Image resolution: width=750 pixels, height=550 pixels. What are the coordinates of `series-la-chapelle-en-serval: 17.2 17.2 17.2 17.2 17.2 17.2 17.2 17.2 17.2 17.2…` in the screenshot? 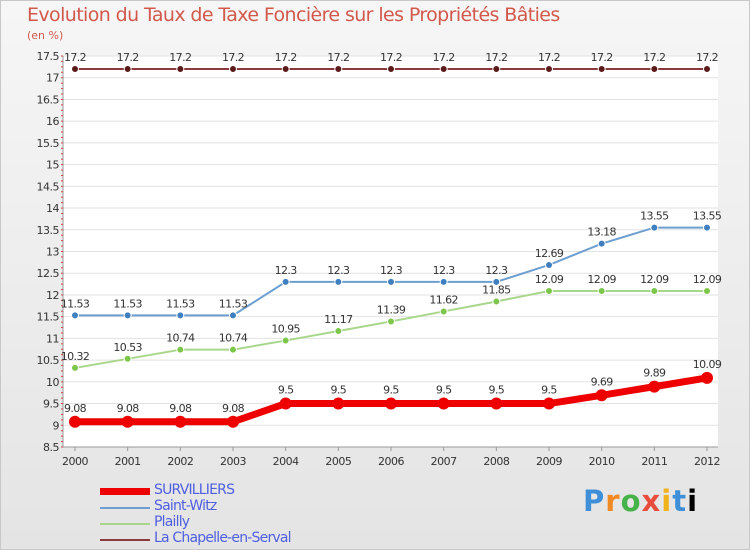 It's located at (391, 62).